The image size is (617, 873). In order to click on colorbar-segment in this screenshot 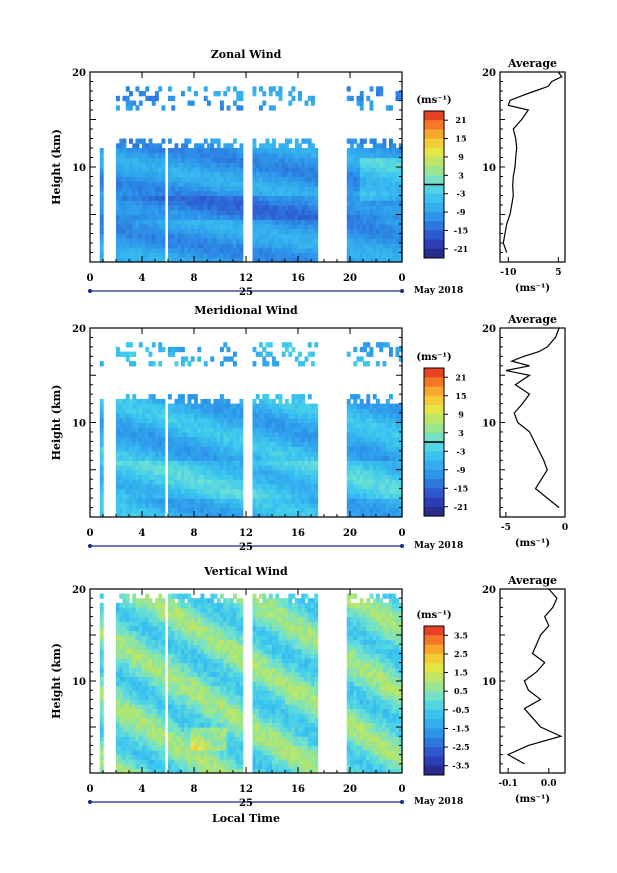, I will do `click(434, 235)`.